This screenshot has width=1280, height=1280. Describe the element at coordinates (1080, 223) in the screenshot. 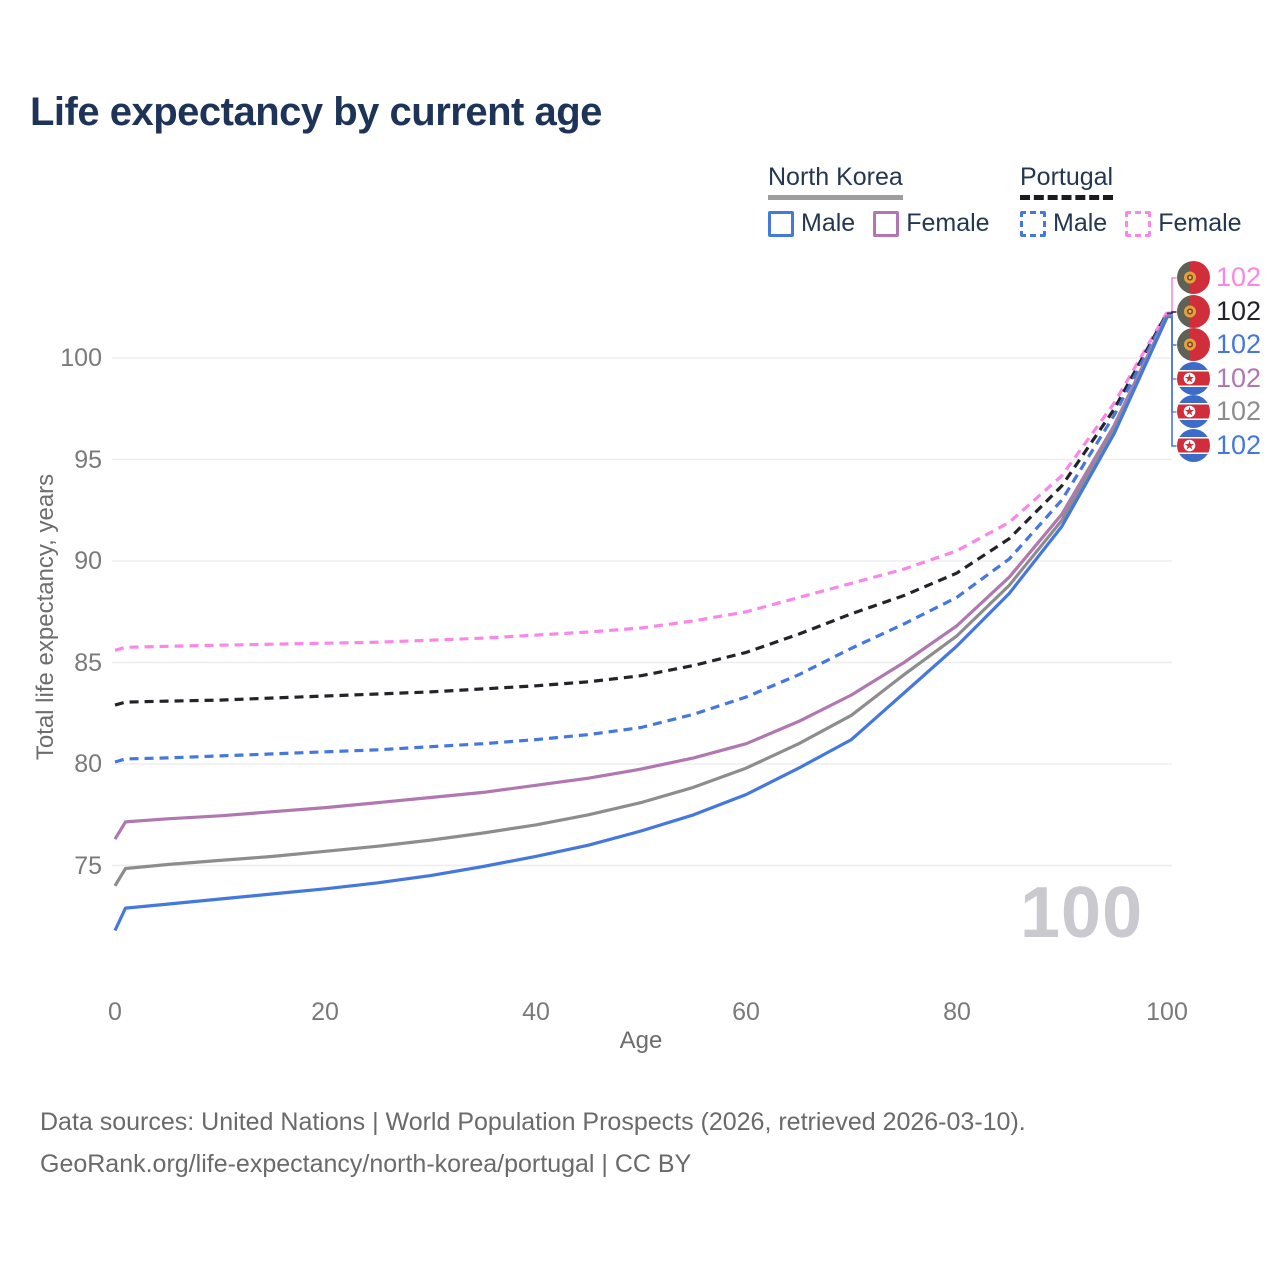

I see `legend-label-pt-male: Male` at that location.